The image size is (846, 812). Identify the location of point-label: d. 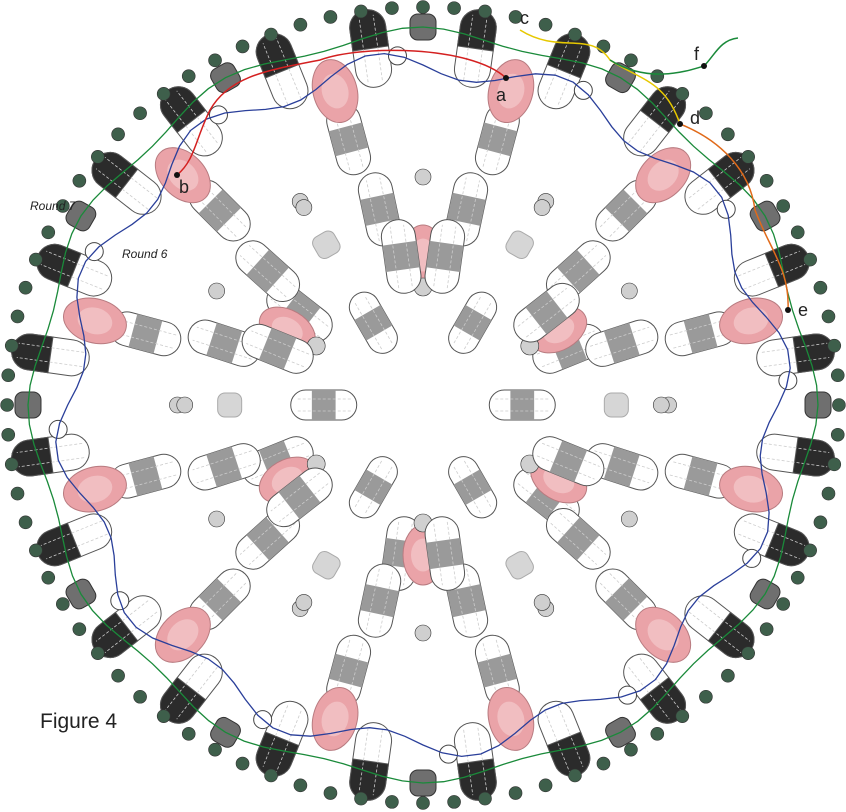
(695, 118).